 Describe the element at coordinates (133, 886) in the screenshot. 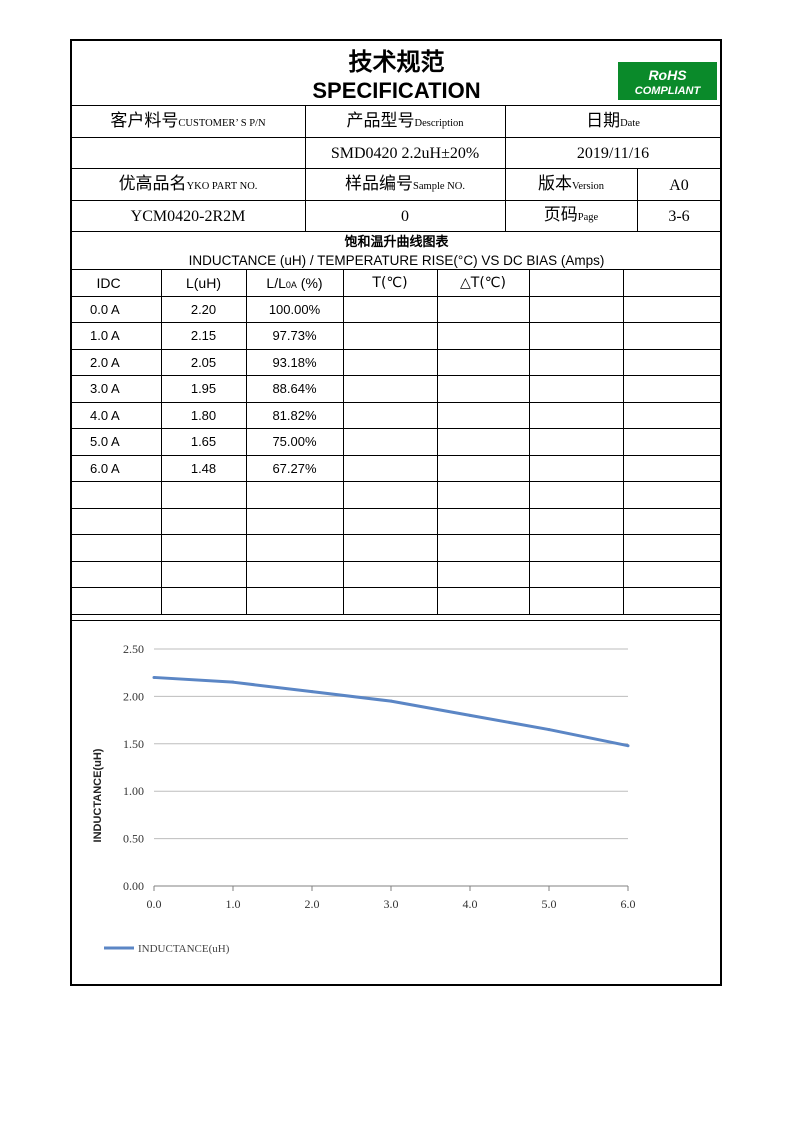

I see `y-tick-label: 0.00` at that location.